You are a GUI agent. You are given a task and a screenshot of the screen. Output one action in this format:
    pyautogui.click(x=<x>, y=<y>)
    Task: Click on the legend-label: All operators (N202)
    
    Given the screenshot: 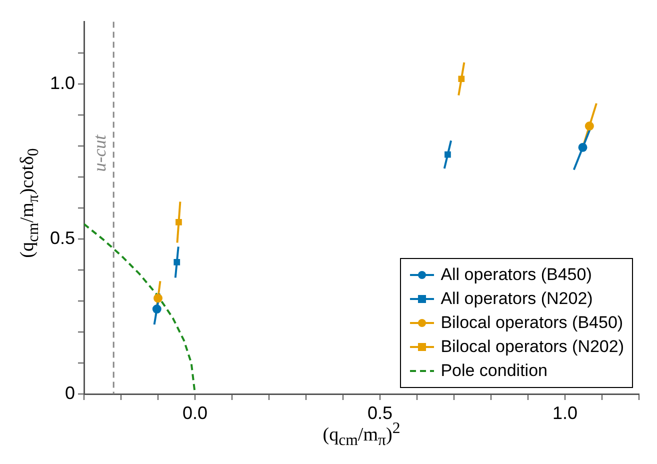 What is the action you would take?
    pyautogui.click(x=516, y=299)
    